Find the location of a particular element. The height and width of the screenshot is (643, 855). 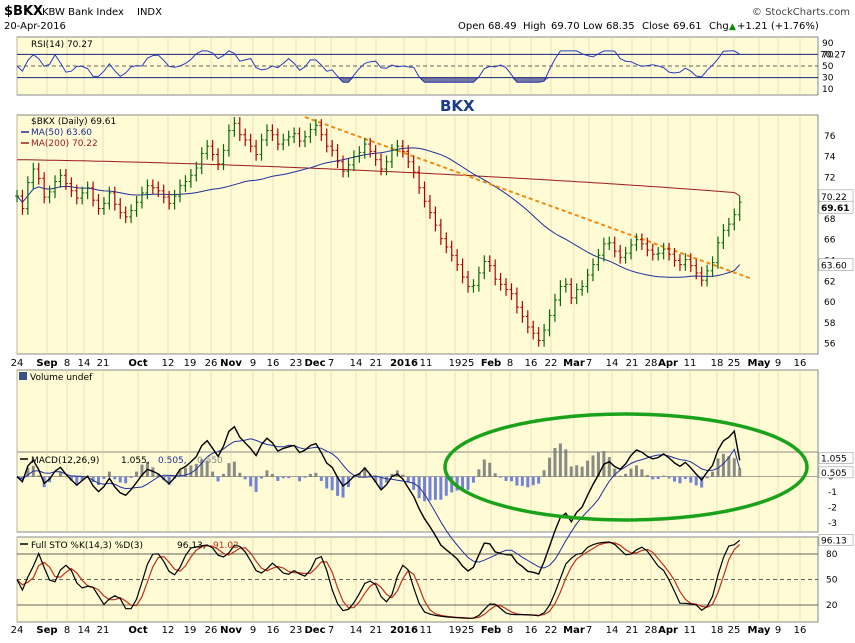

x-axis-label: Feb is located at coordinates (491, 363).